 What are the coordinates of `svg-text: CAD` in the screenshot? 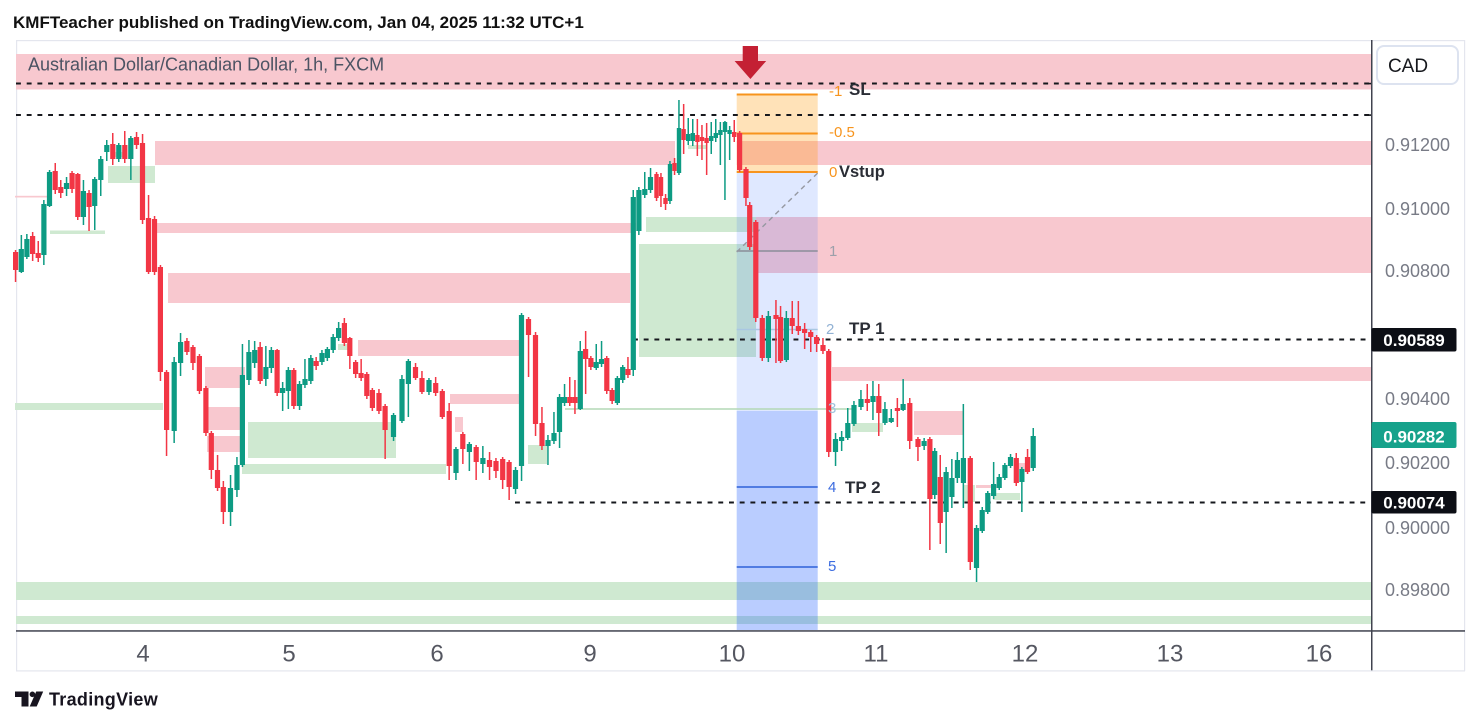 It's located at (1408, 66).